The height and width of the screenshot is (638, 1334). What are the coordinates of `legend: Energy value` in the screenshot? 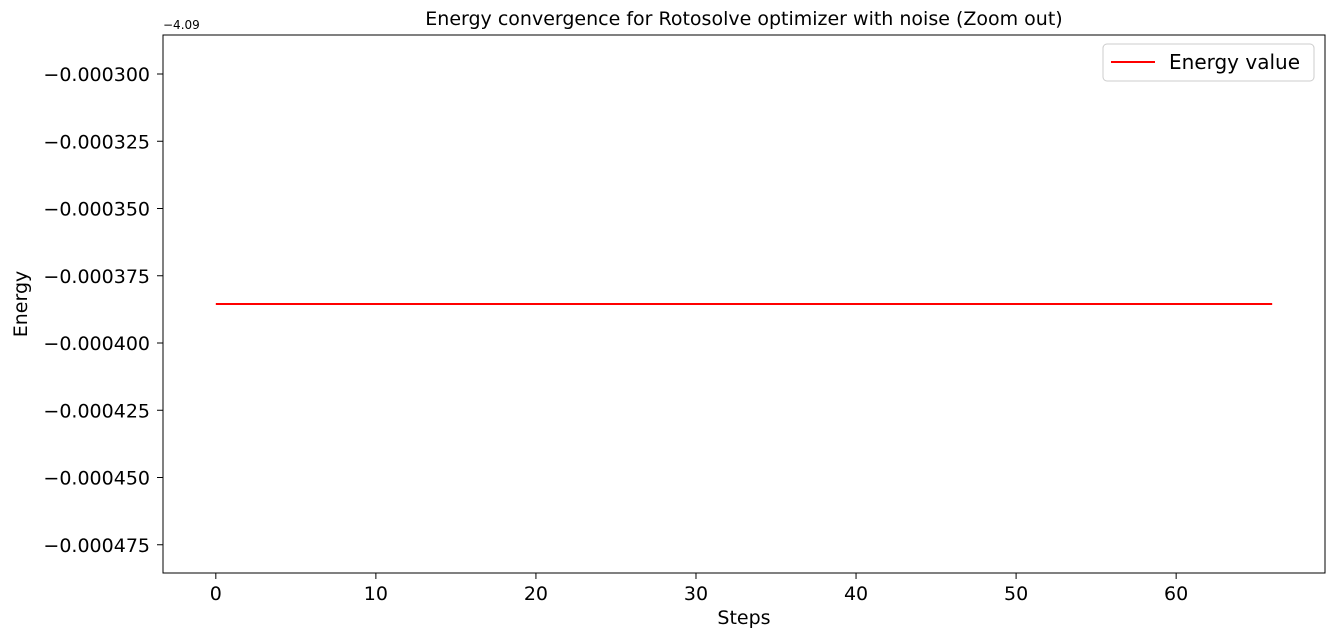 It's located at (1208, 62).